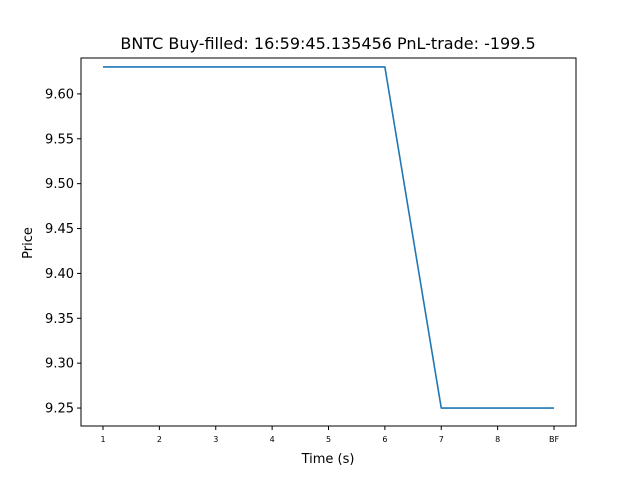  What do you see at coordinates (272, 439) in the screenshot?
I see `x-tick-label: 4` at bounding box center [272, 439].